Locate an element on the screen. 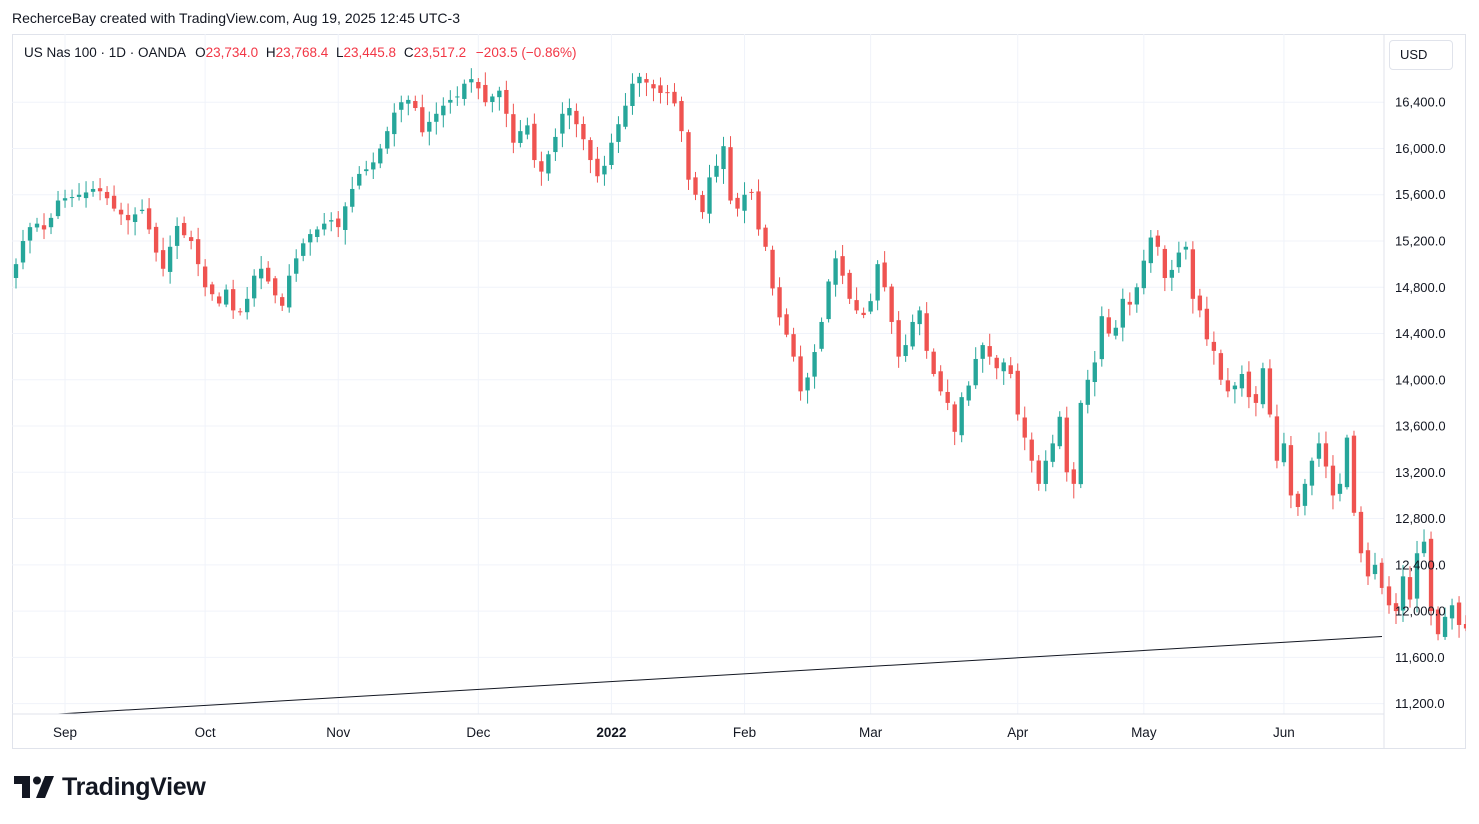 This screenshot has width=1479, height=824. legend-low-value: 23,445.8 is located at coordinates (370, 52).